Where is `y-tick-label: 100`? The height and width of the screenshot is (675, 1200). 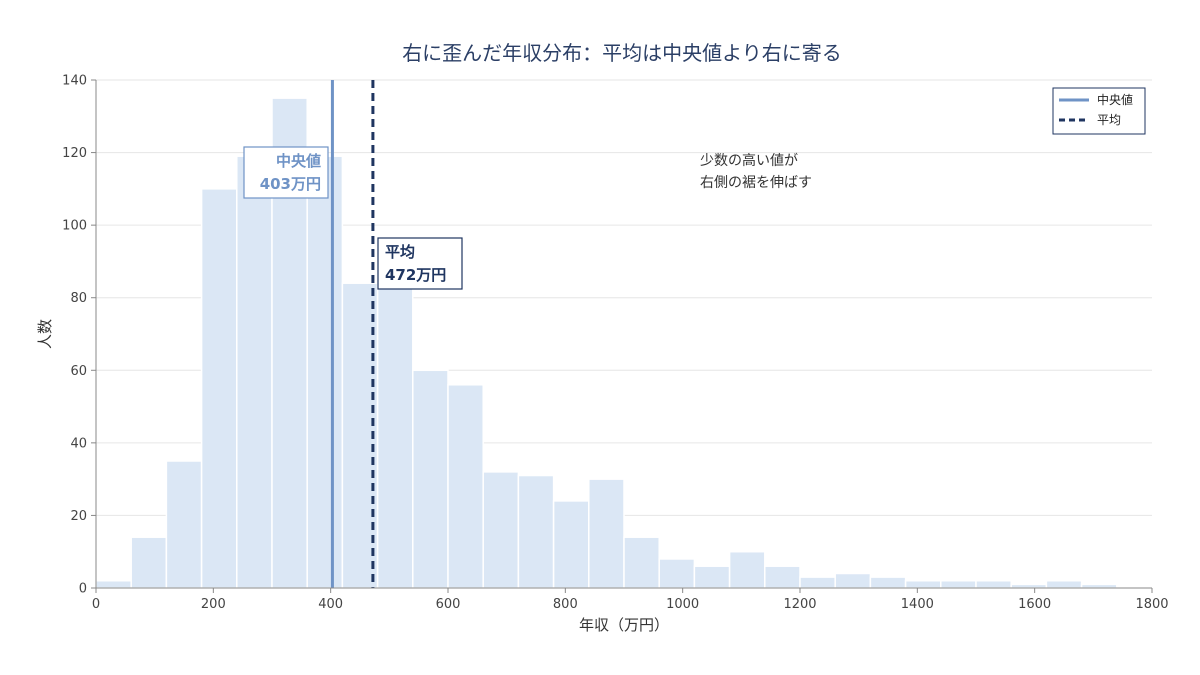
y-tick-label: 100 is located at coordinates (74, 226).